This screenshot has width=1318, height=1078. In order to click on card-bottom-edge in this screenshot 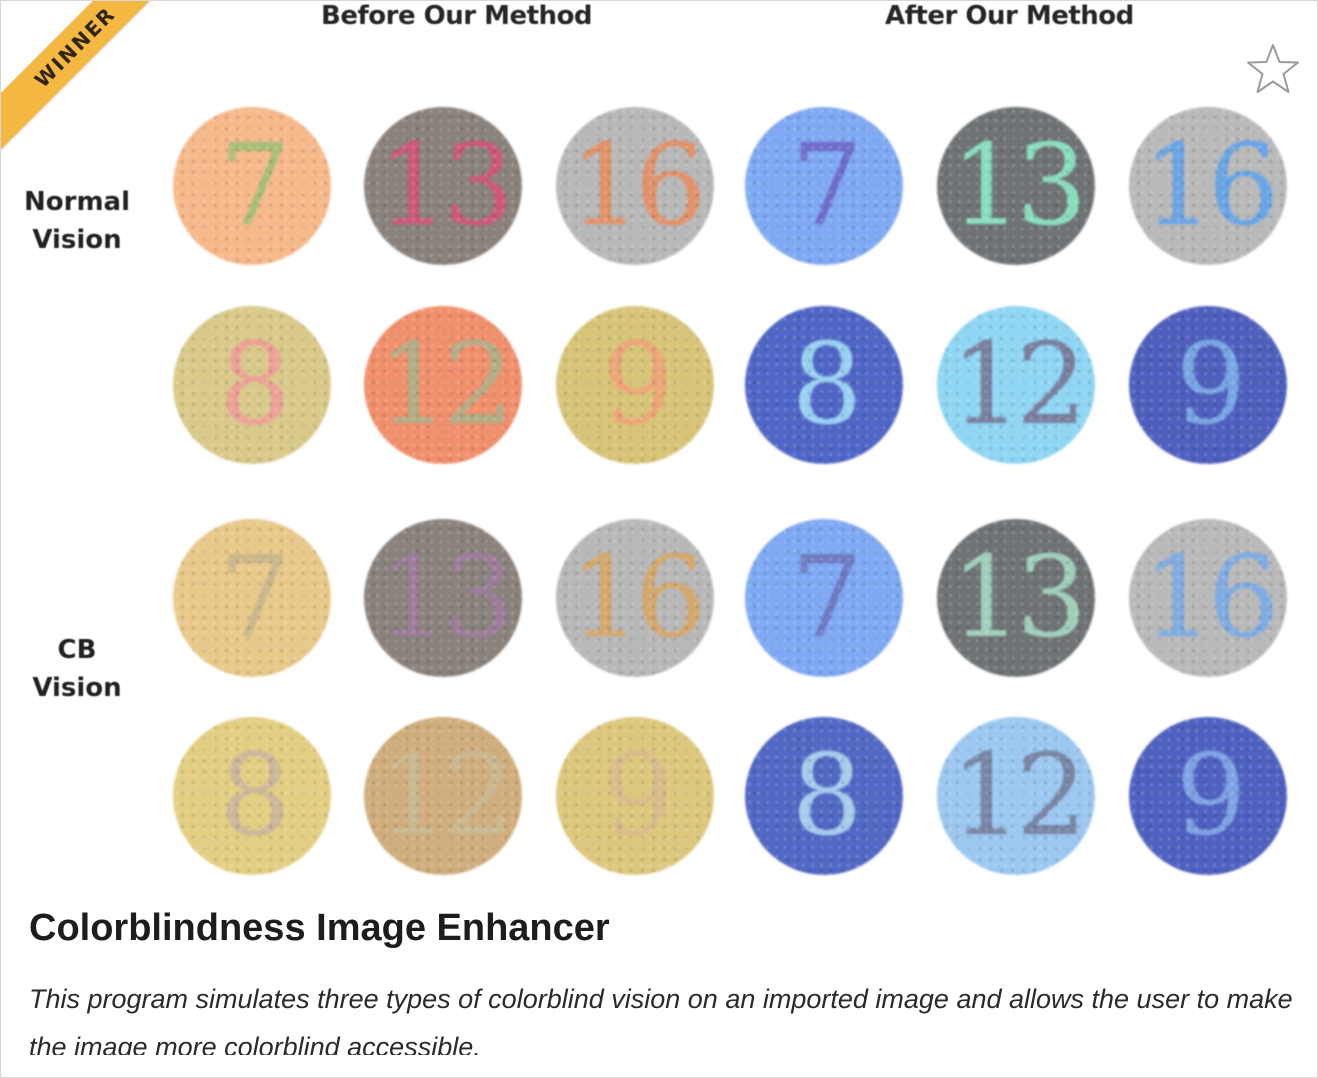, I will do `click(659, 1066)`.